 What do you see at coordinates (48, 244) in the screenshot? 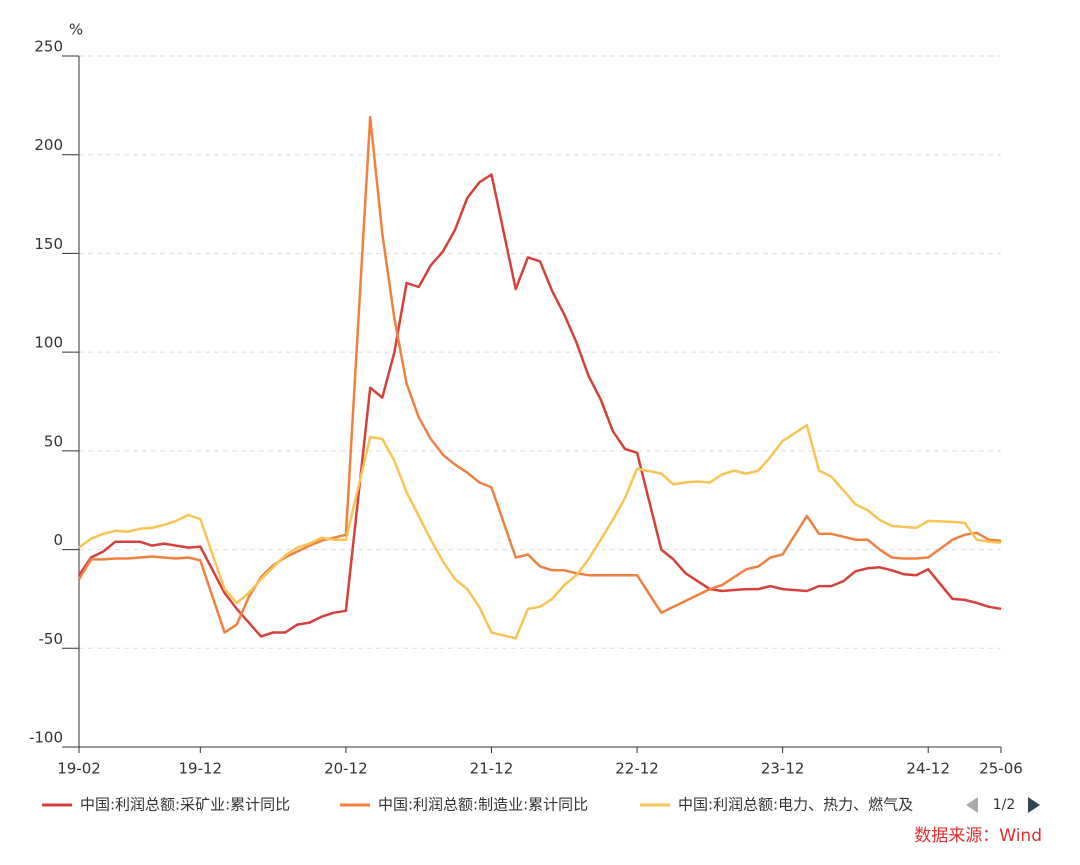
I see `y-tick-label: 150` at bounding box center [48, 244].